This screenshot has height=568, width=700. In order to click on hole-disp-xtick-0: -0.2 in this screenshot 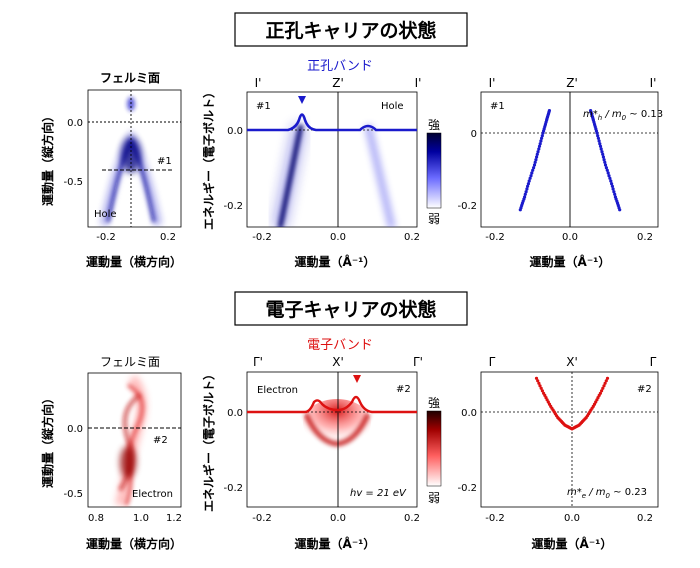, I will do `click(495, 237)`.